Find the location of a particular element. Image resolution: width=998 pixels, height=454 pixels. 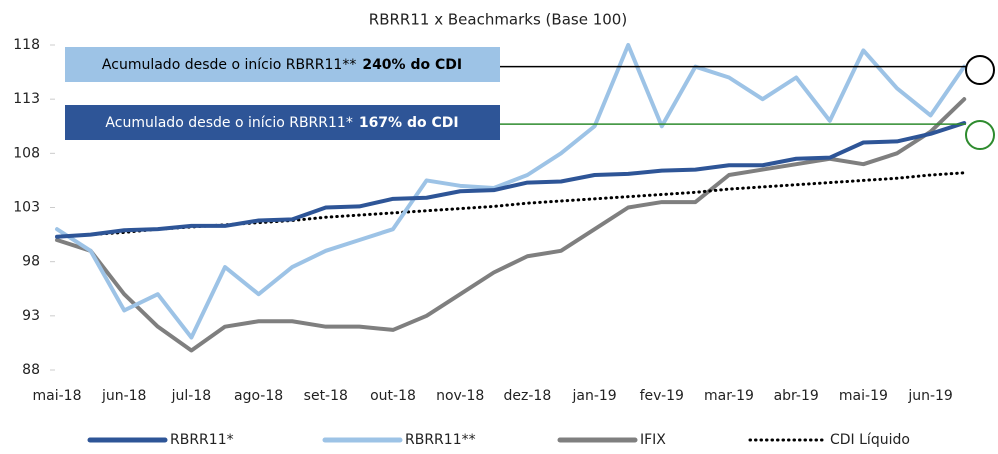

x-tick-label: abr-19 is located at coordinates (796, 396).